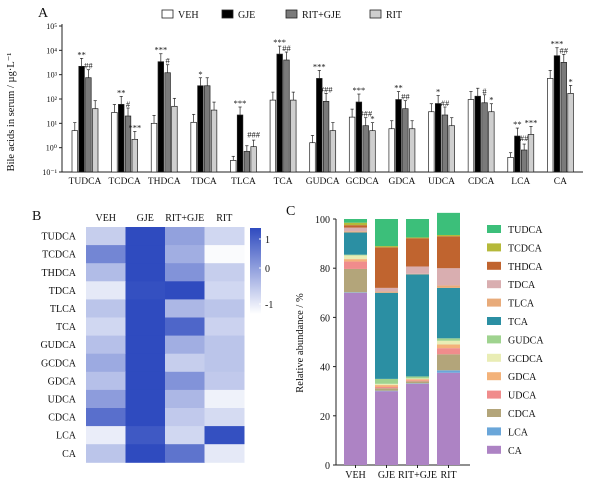 This screenshot has width=601, height=485. What do you see at coordinates (106, 290) in the screenshot?
I see `heatmap-cell-tdca-veh` at bounding box center [106, 290].